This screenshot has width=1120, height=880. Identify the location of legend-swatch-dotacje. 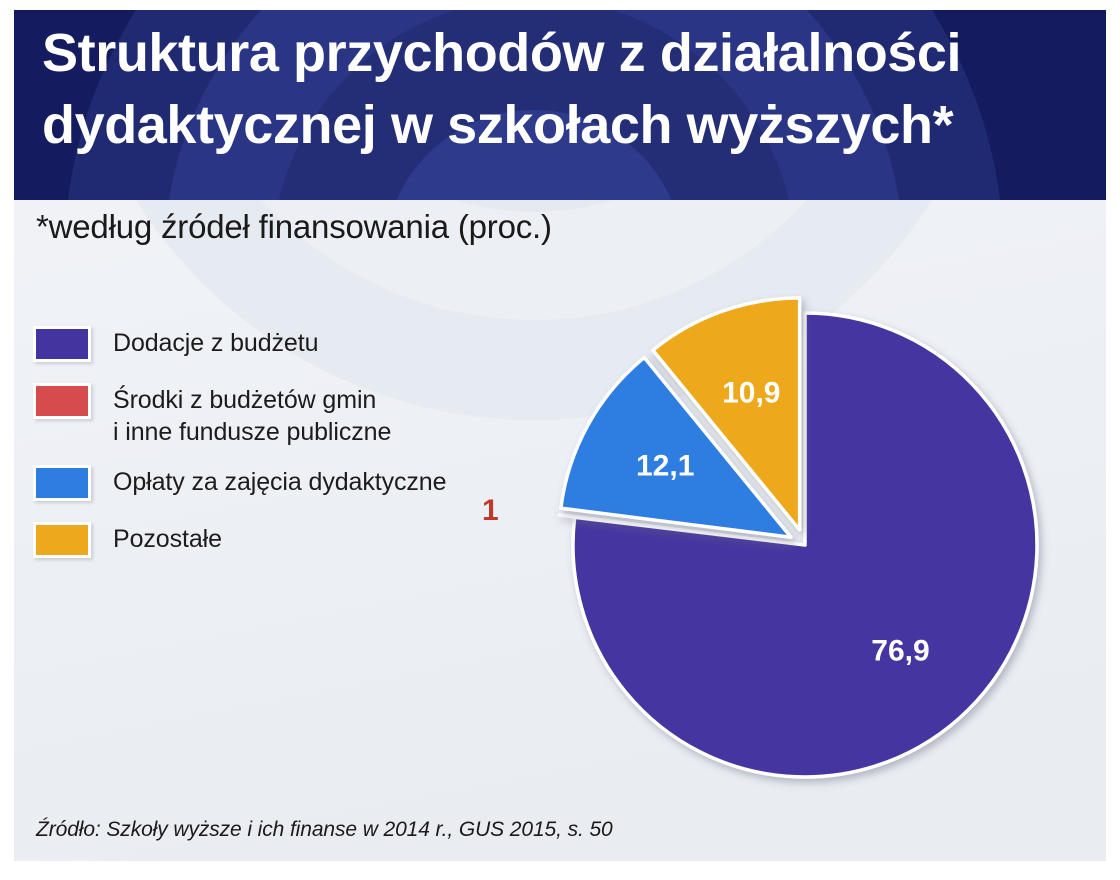
(62, 344).